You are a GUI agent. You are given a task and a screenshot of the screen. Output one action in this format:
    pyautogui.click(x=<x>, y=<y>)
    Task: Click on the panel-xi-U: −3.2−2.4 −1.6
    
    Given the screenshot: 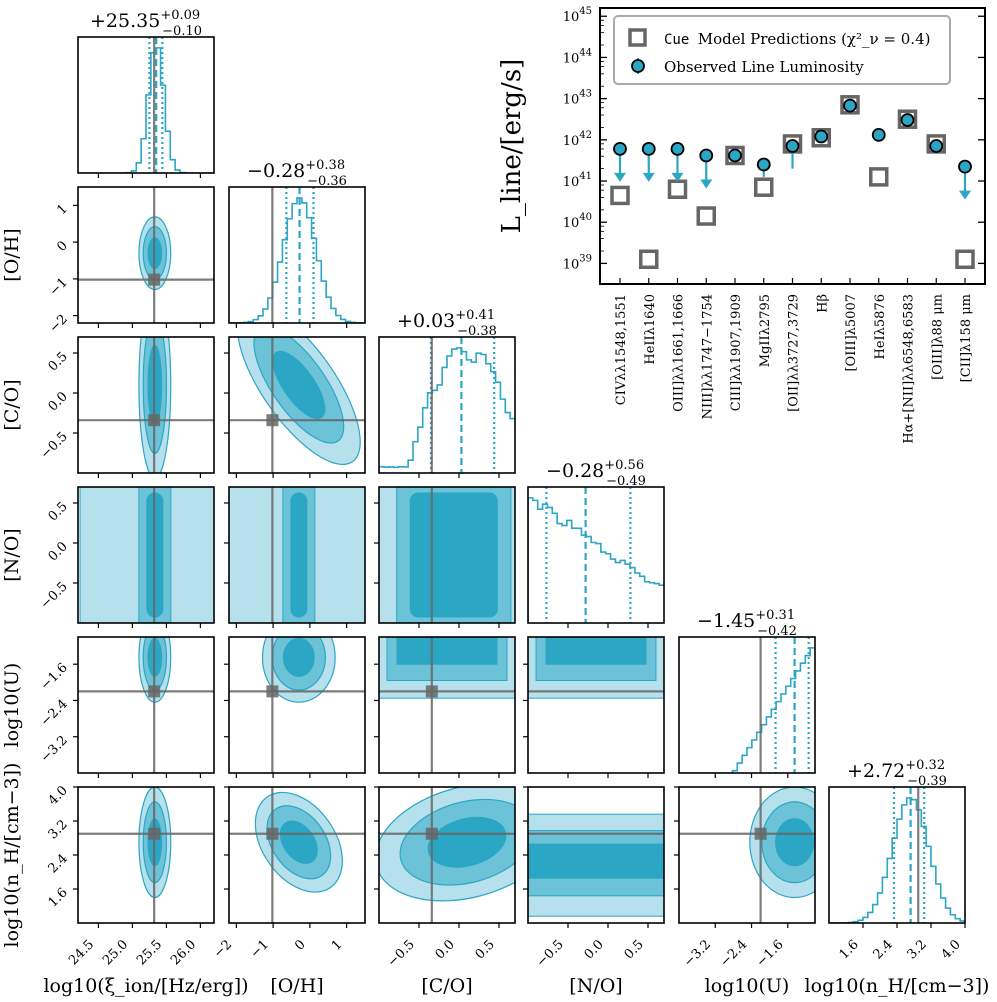 What is the action you would take?
    pyautogui.click(x=126, y=707)
    